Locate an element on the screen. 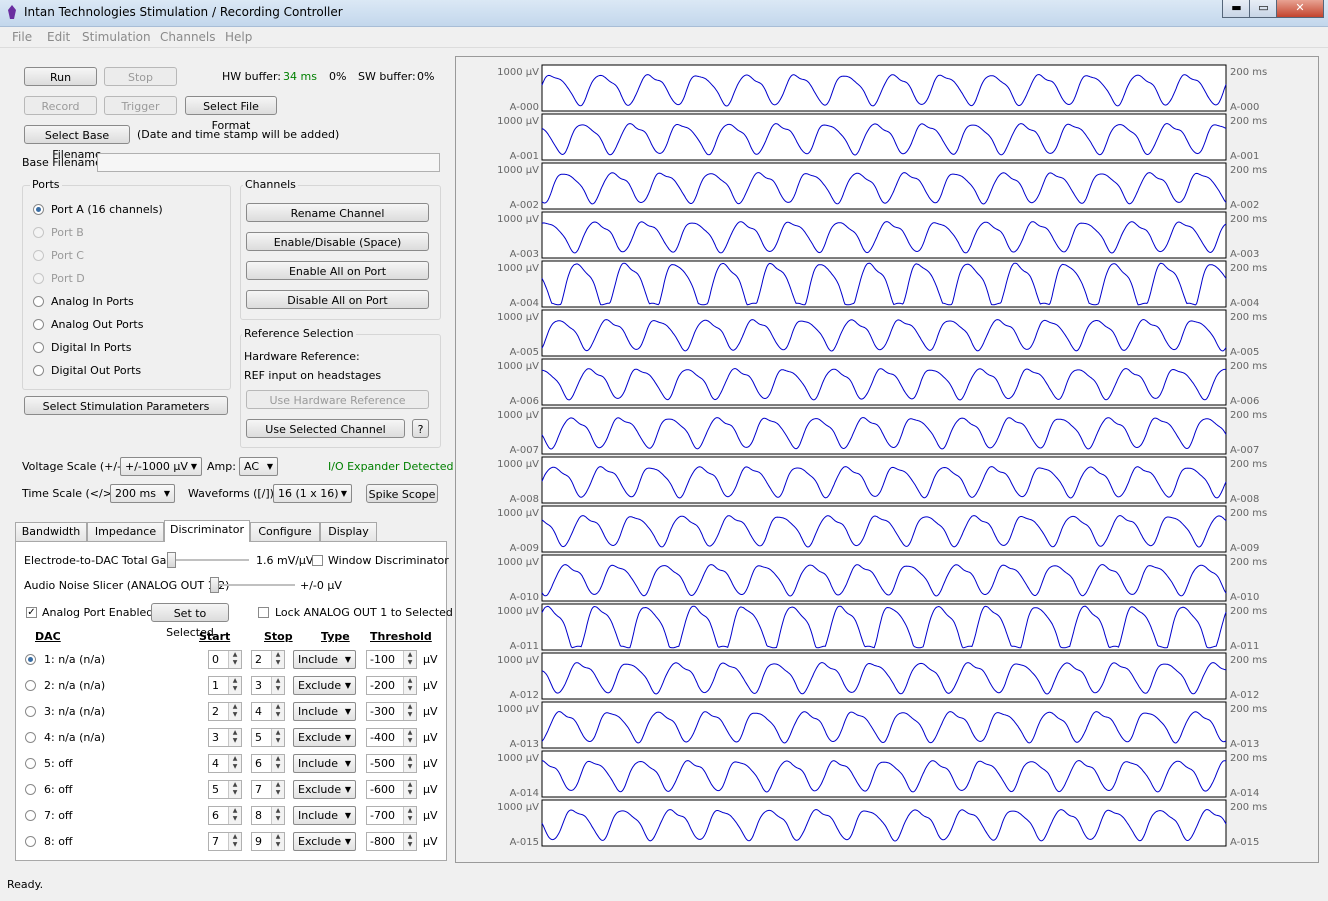  tab-impedance: Impedance is located at coordinates (125, 531).